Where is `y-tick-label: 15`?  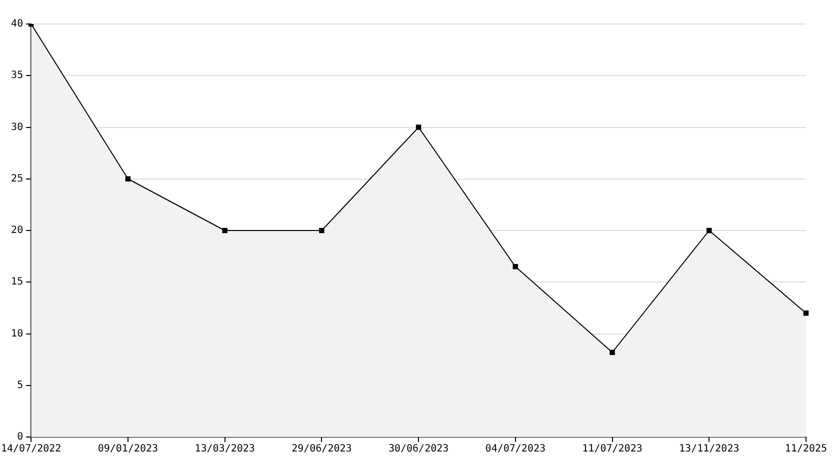 y-tick-label: 15 is located at coordinates (17, 282).